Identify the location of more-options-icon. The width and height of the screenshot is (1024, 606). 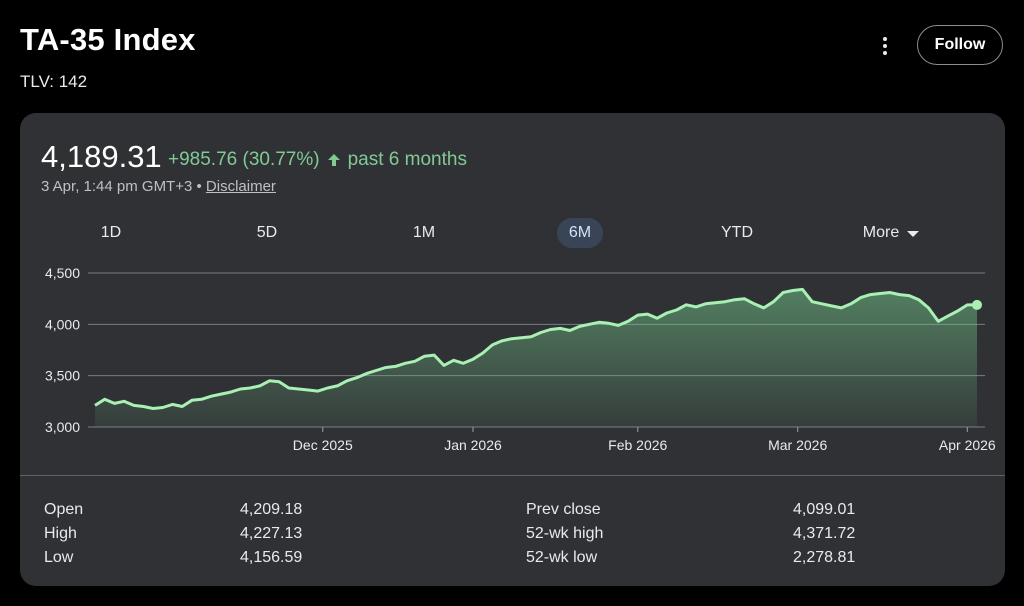
(885, 46).